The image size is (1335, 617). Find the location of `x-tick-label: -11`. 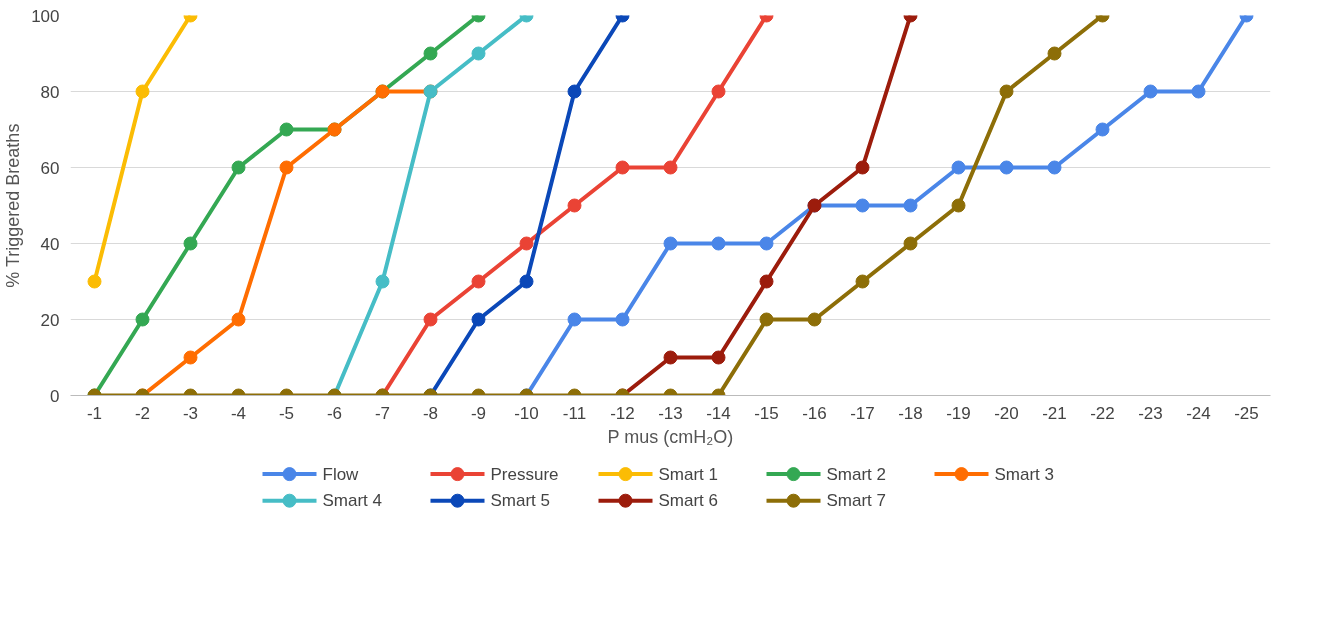

x-tick-label: -11 is located at coordinates (574, 413).